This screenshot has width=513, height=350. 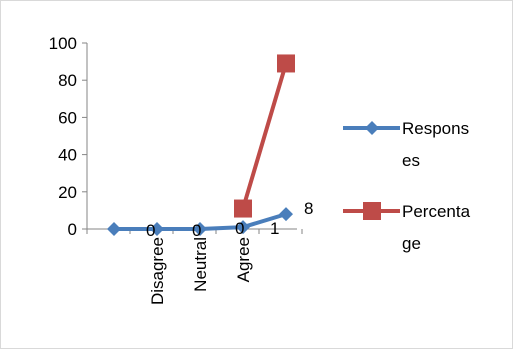 I want to click on legend-item-responses: Respons es, so click(x=406, y=144).